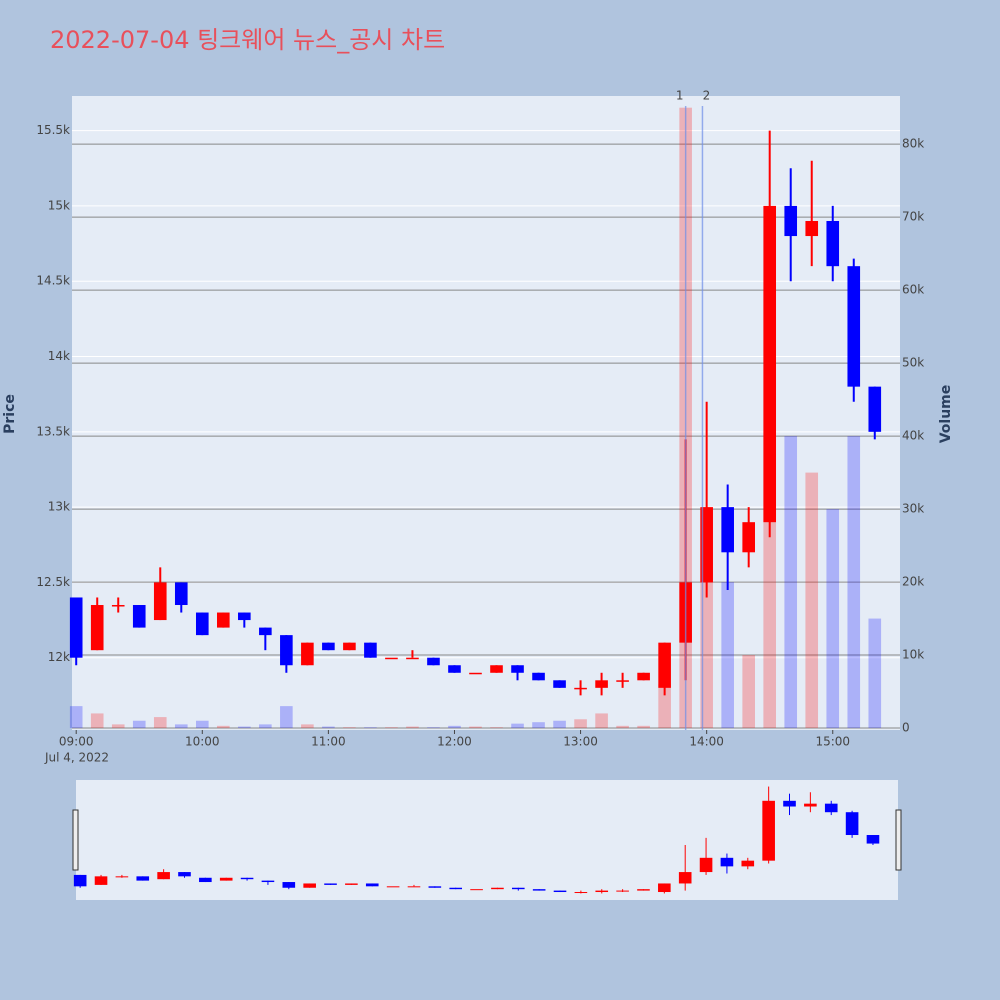  I want to click on x-tick-label: 14:00, so click(706, 742).